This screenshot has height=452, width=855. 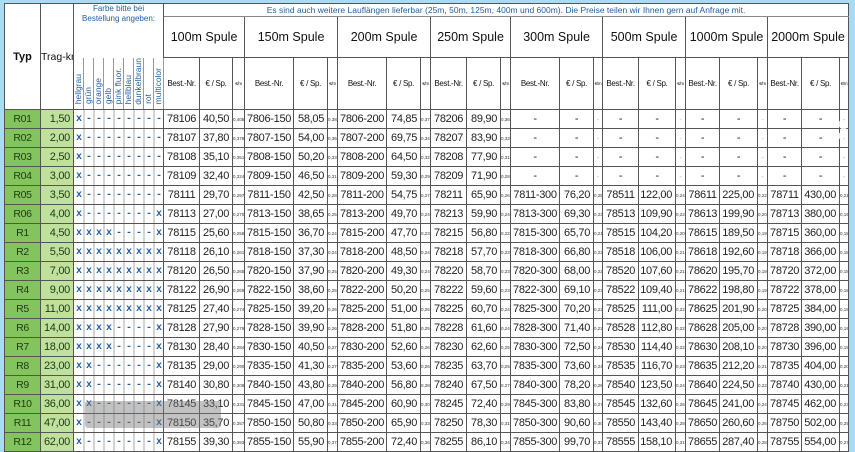 I want to click on tragkraft-cell: 11,00, so click(x=57, y=309).